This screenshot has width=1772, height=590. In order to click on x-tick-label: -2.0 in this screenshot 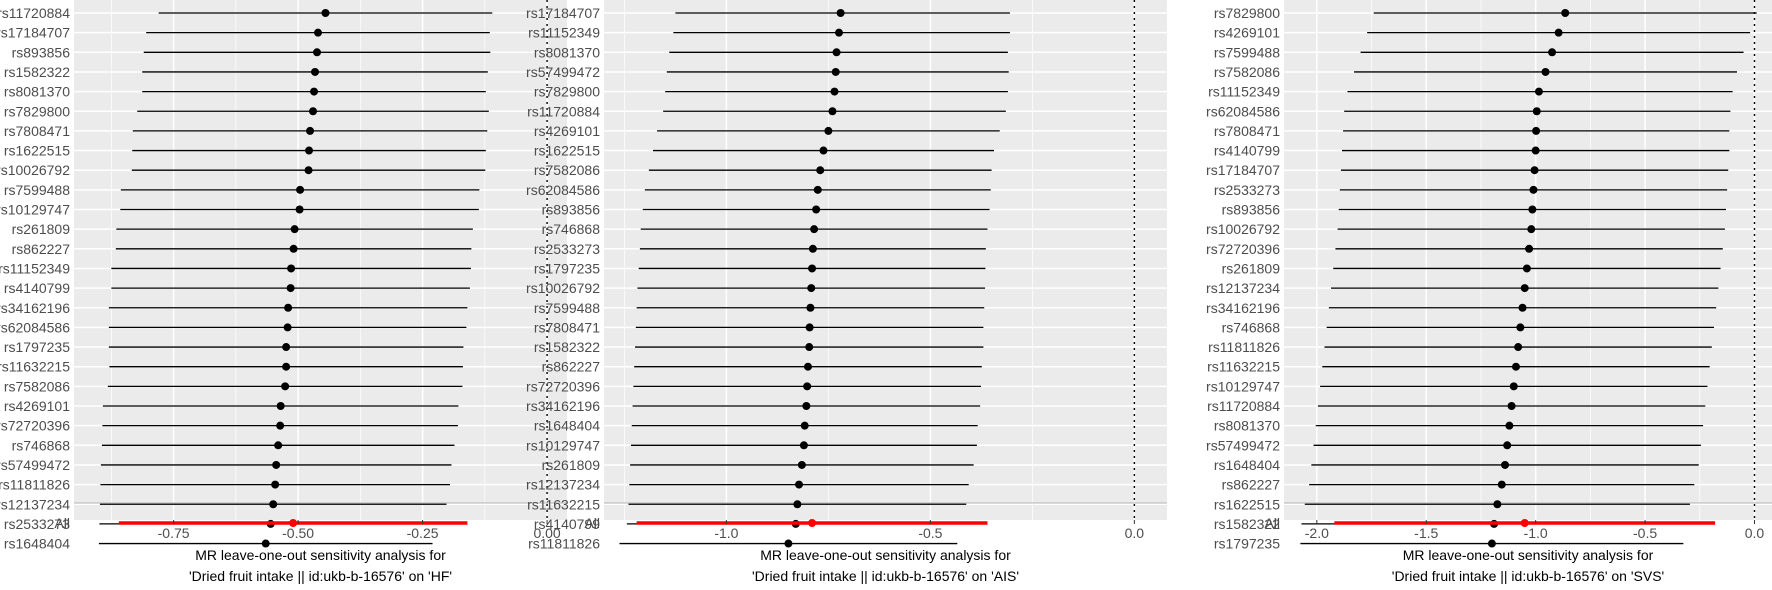, I will do `click(1317, 533)`.